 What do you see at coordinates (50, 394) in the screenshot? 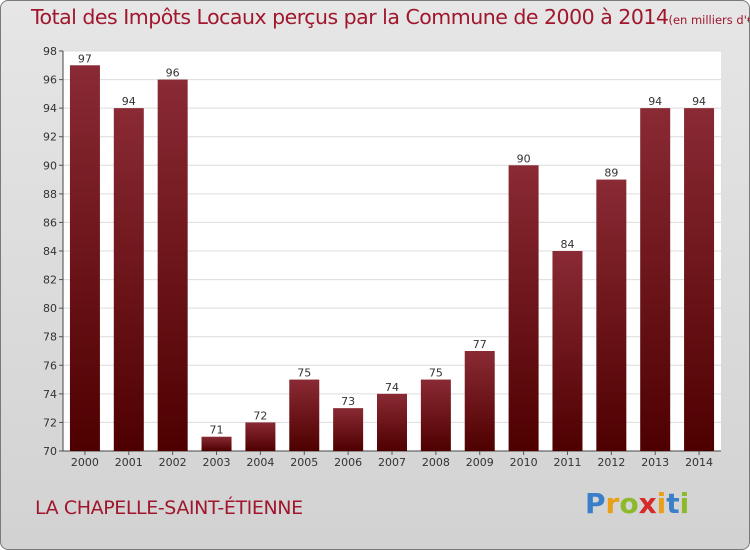
I see `y-tick-label: 74` at bounding box center [50, 394].